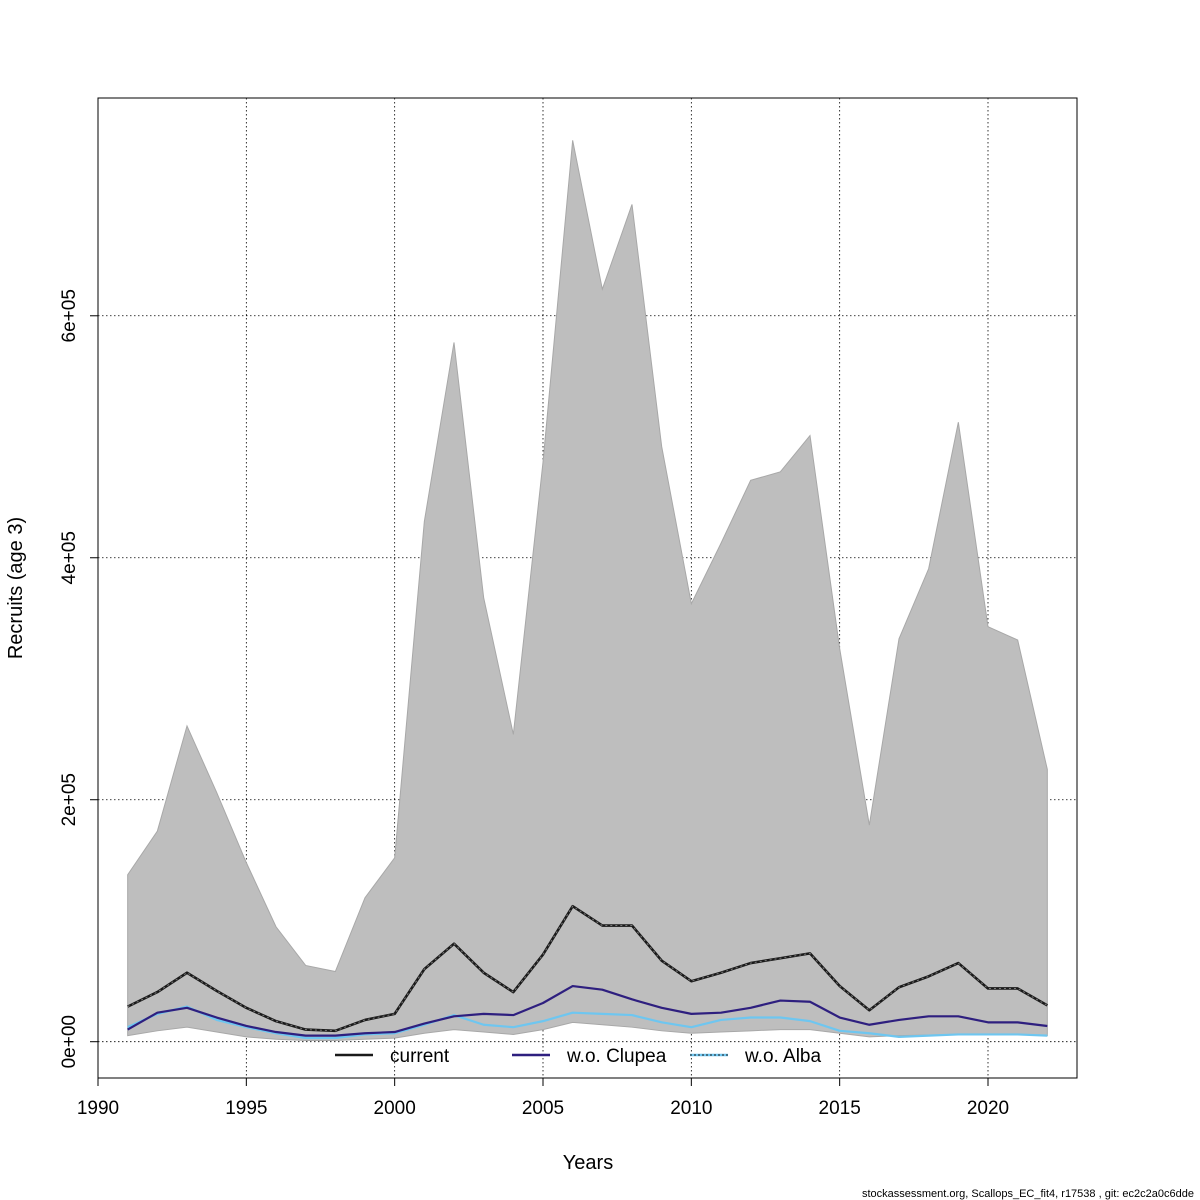 The image size is (1200, 1200). I want to click on x-axis-title: Years, so click(588, 1163).